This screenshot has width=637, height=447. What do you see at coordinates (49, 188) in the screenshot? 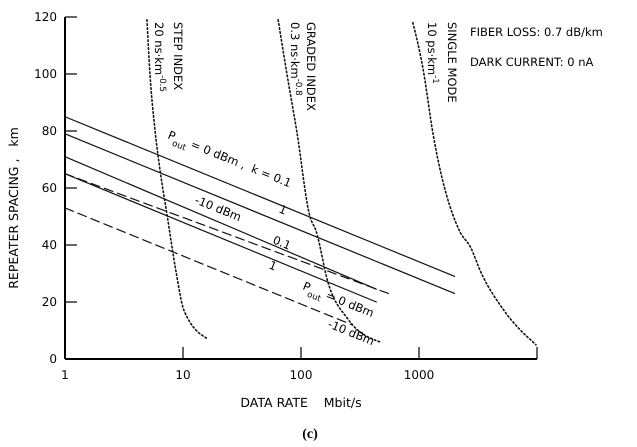
I see `y-tick-label: 60` at bounding box center [49, 188].